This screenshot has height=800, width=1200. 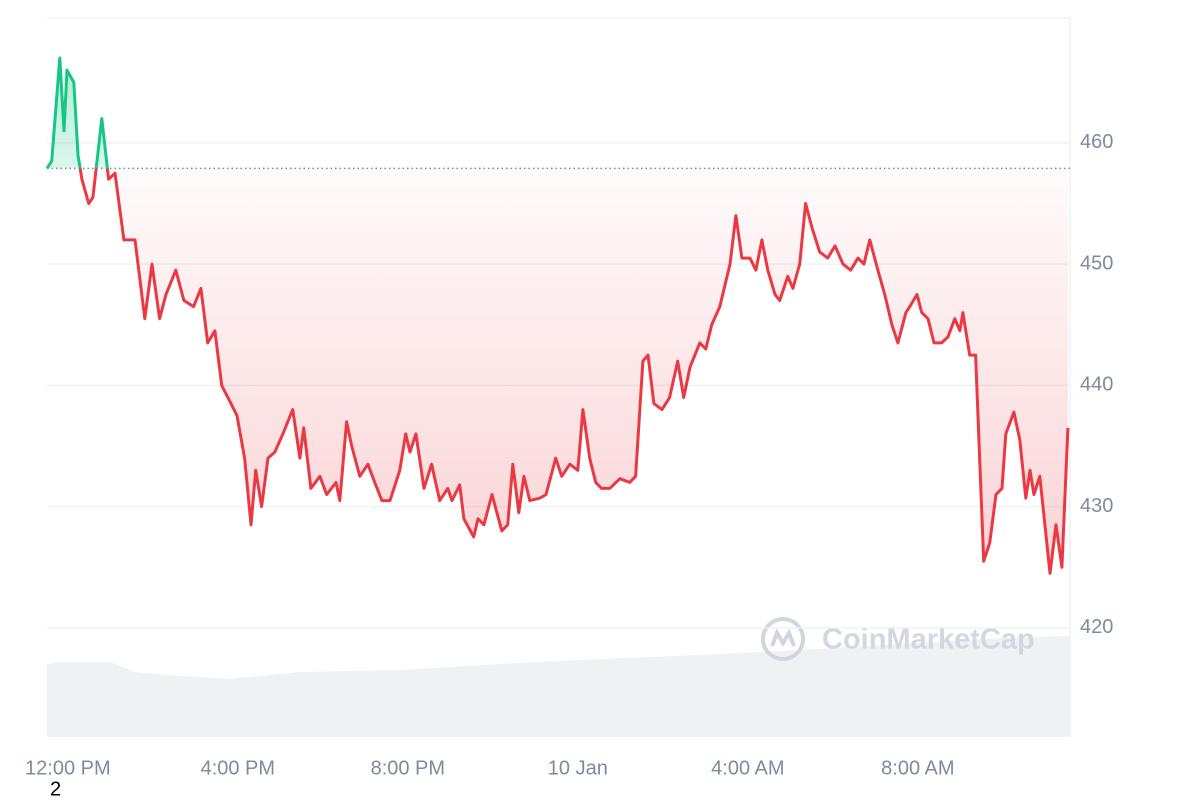 What do you see at coordinates (1096, 385) in the screenshot?
I see `y-tick-label: 440` at bounding box center [1096, 385].